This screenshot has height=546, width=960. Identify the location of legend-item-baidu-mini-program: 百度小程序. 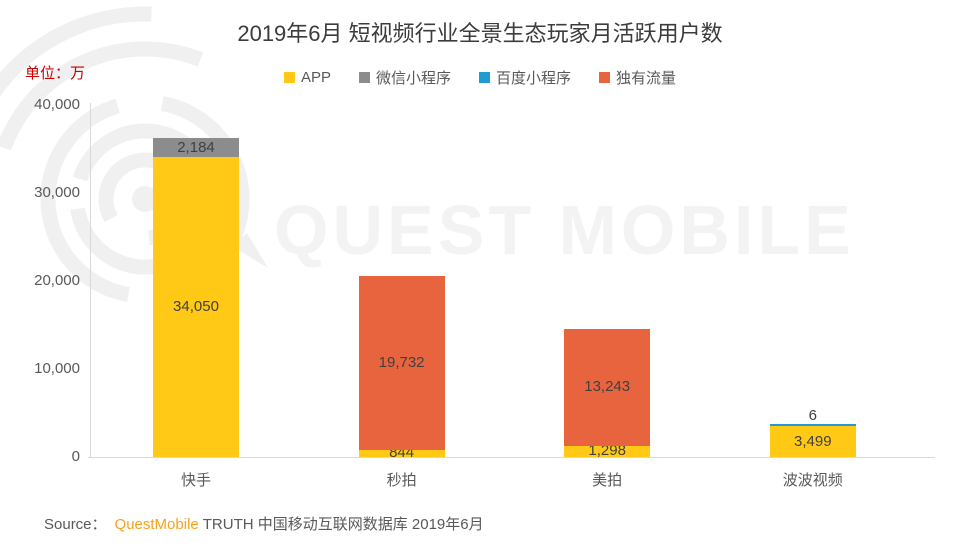
(525, 77).